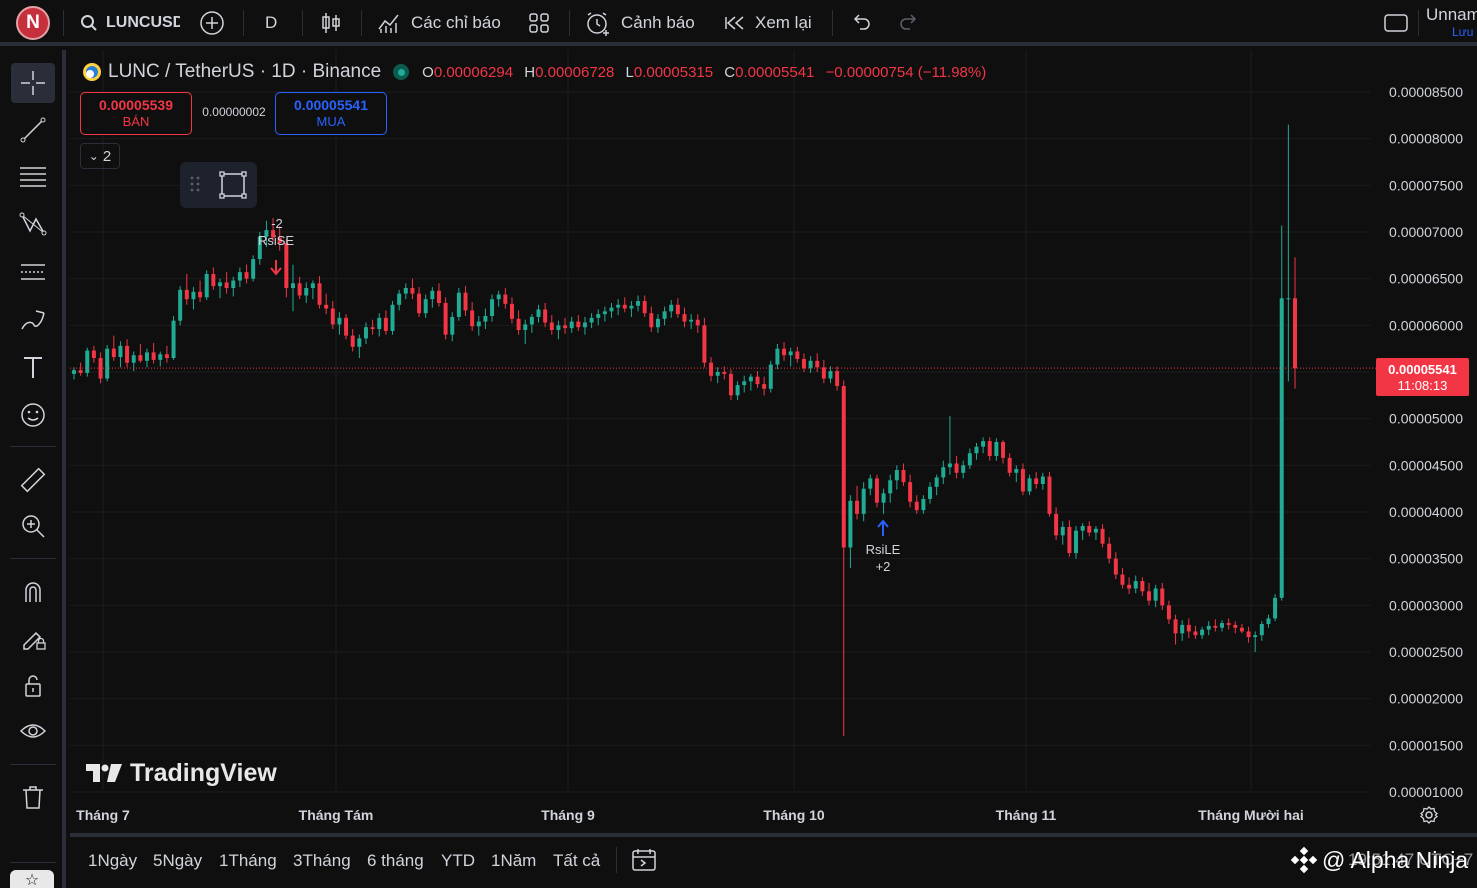 The width and height of the screenshot is (1477, 888). I want to click on user-avatar: N, so click(33, 23).